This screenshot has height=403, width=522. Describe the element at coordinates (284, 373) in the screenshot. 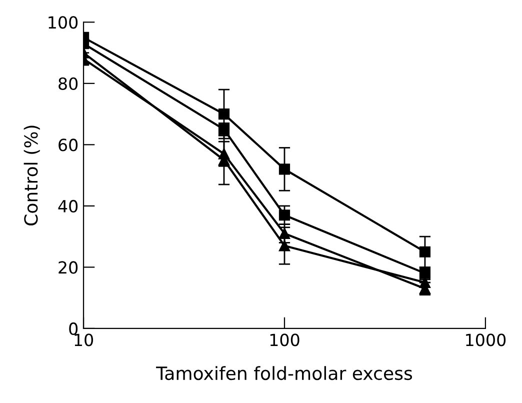

I see `x-axis-title: Tamoxifen fold-molar excess` at that location.